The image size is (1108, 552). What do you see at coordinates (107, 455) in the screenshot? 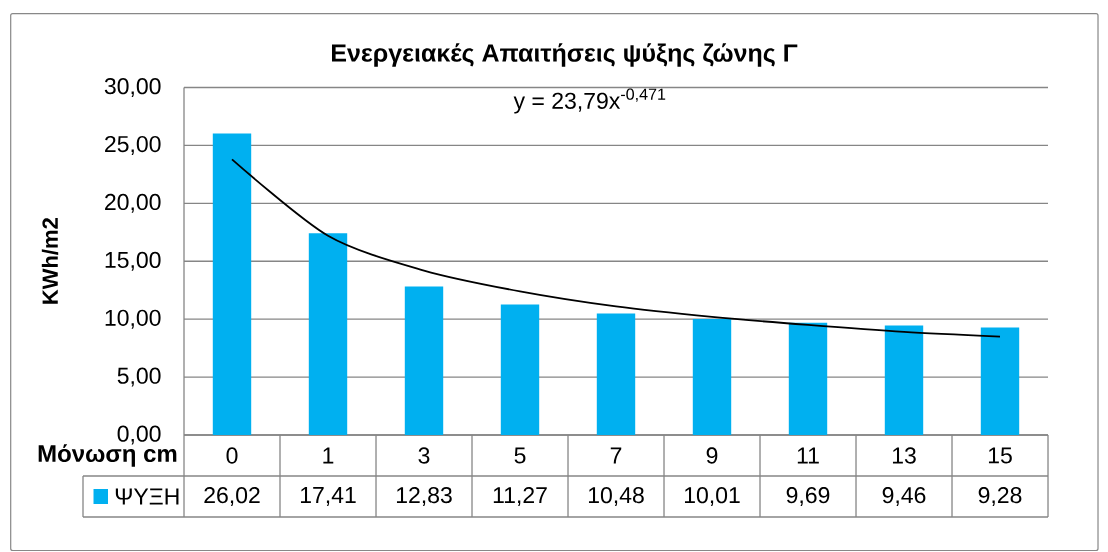
I see `x-axis-title: Μόνωση cm` at bounding box center [107, 455].